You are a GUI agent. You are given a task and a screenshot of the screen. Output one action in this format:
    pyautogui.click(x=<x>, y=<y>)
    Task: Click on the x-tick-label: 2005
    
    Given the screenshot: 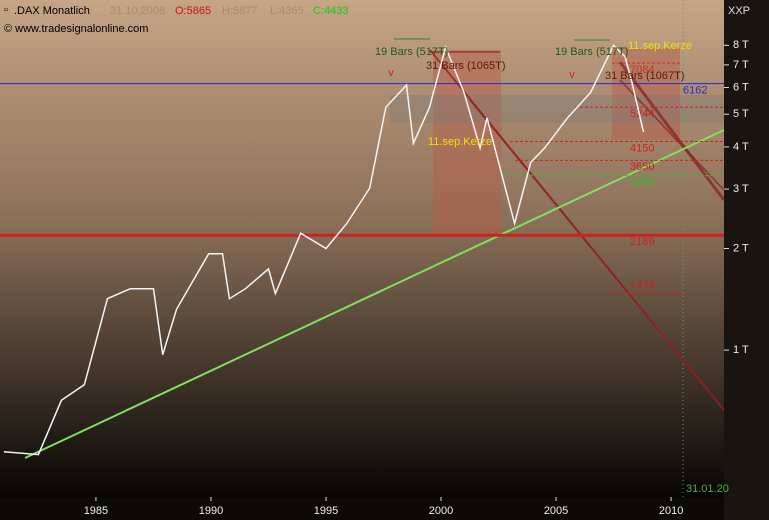 What is the action you would take?
    pyautogui.click(x=556, y=511)
    